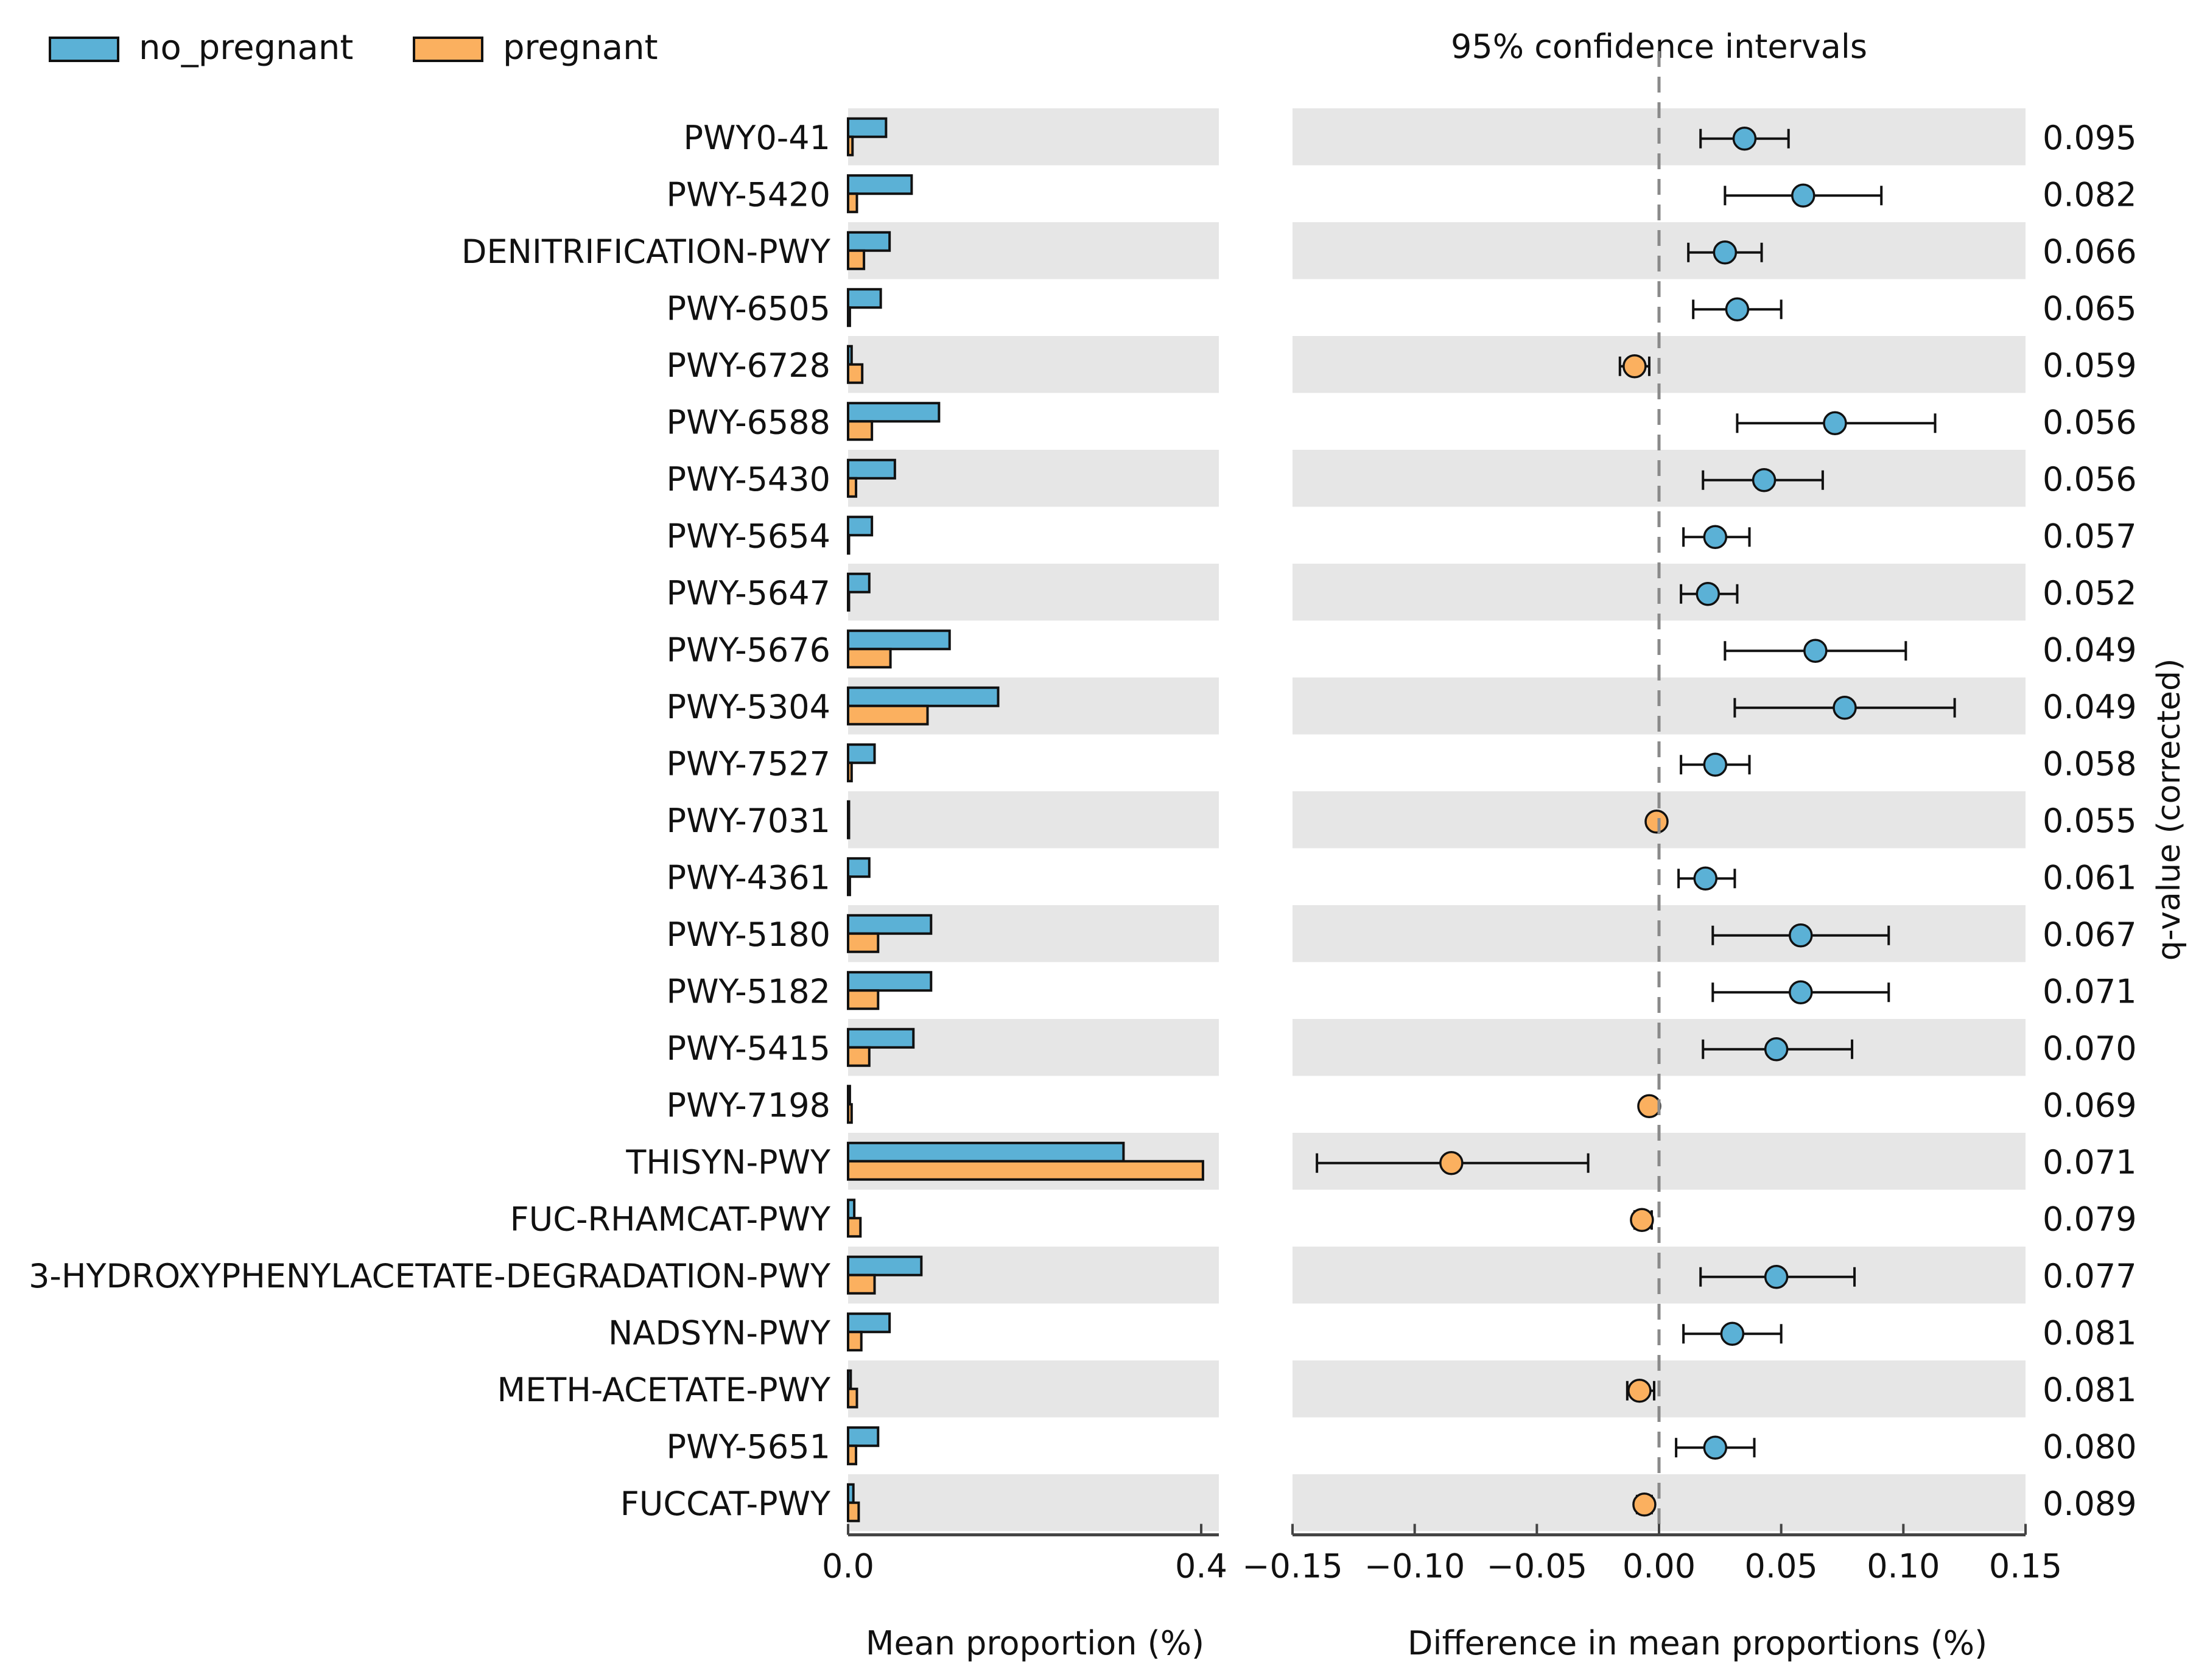 Image resolution: width=2210 pixels, height=1680 pixels. I want to click on q-value: 0.079, so click(2090, 1219).